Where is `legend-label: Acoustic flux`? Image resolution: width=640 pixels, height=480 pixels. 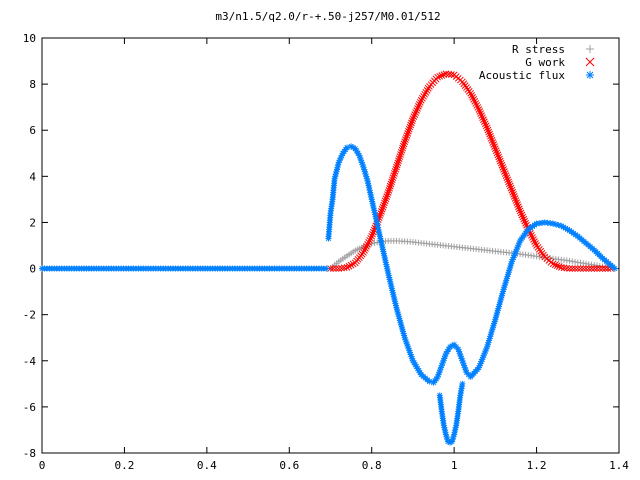
legend-label: Acoustic flux is located at coordinates (522, 75).